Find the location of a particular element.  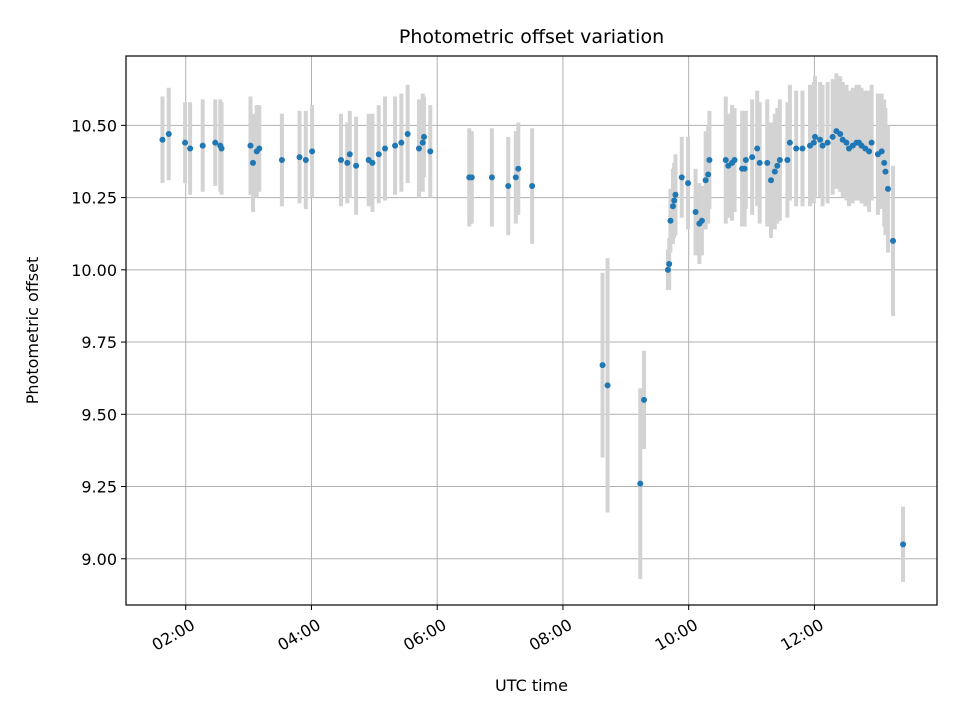

y-tick-label: 9.75 is located at coordinates (99, 342).